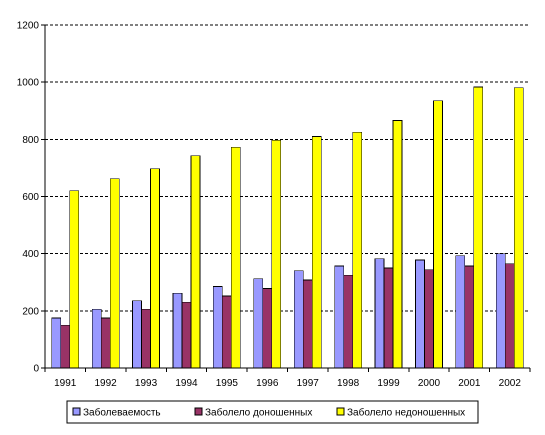 Image resolution: width=545 pixels, height=435 pixels. I want to click on x-tick-label: 1993, so click(146, 383).